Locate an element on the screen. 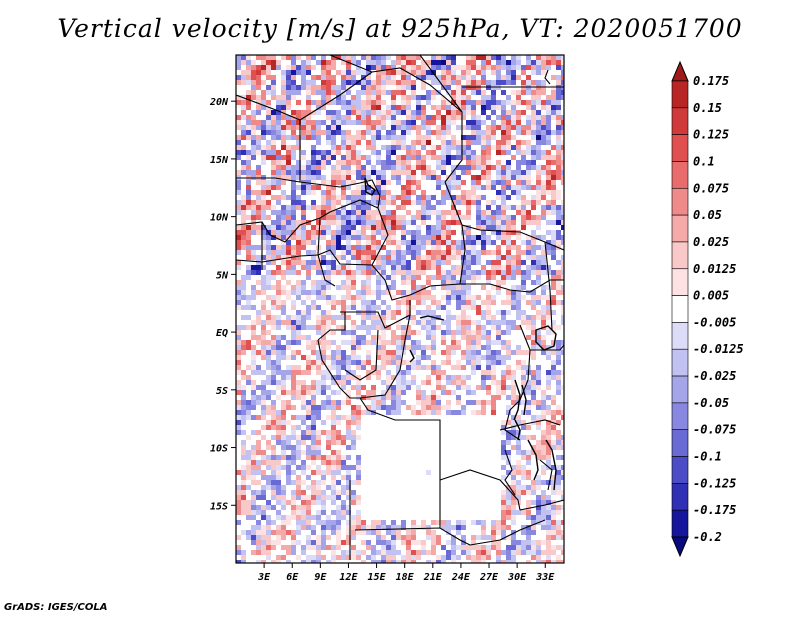 Image resolution: width=800 pixels, height=618 pixels. y-tick-label: 15N is located at coordinates (219, 160).